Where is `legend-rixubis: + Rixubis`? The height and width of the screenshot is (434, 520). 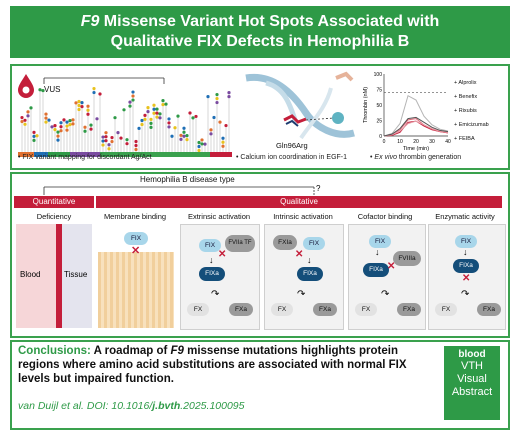
legend-rixubis: + Rixubis is located at coordinates (465, 111).